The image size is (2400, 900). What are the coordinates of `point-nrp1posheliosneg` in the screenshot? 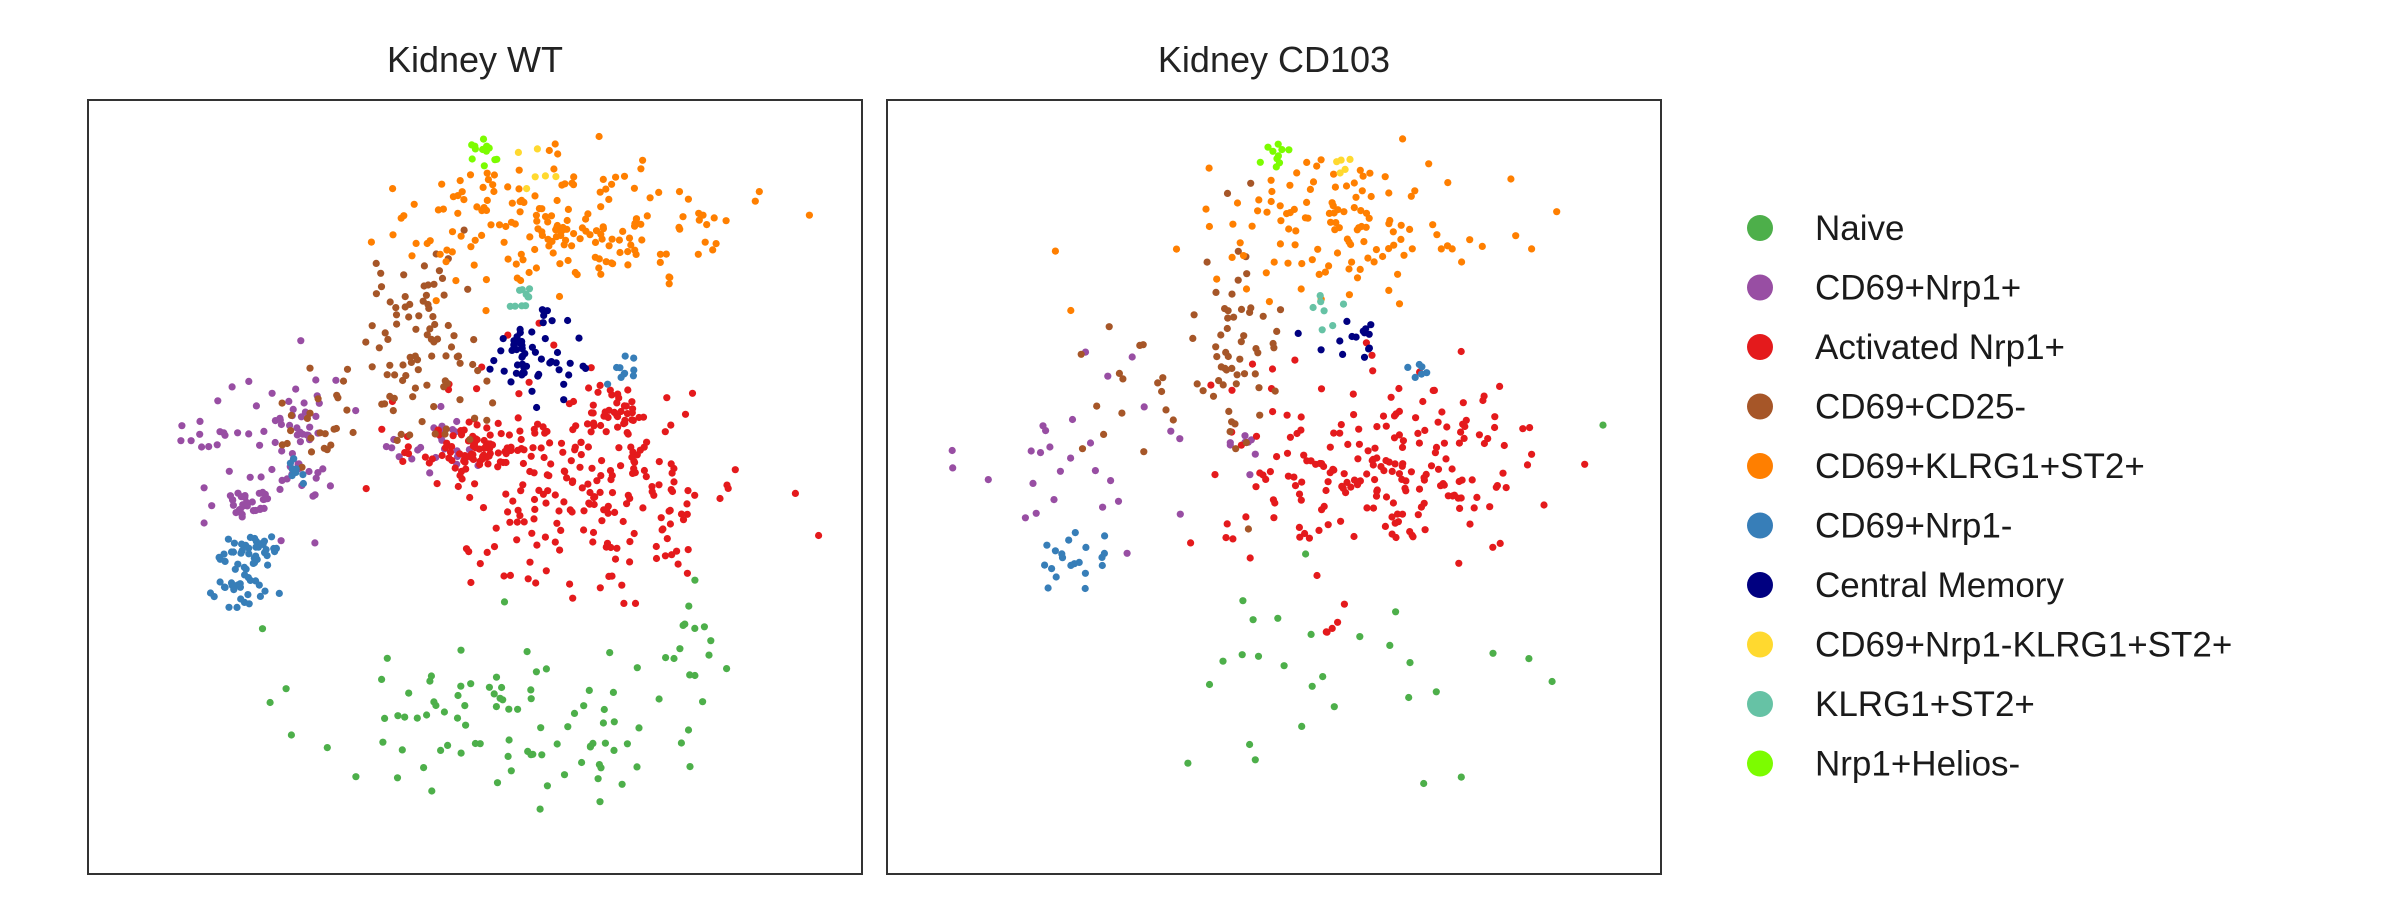 It's located at (1260, 162).